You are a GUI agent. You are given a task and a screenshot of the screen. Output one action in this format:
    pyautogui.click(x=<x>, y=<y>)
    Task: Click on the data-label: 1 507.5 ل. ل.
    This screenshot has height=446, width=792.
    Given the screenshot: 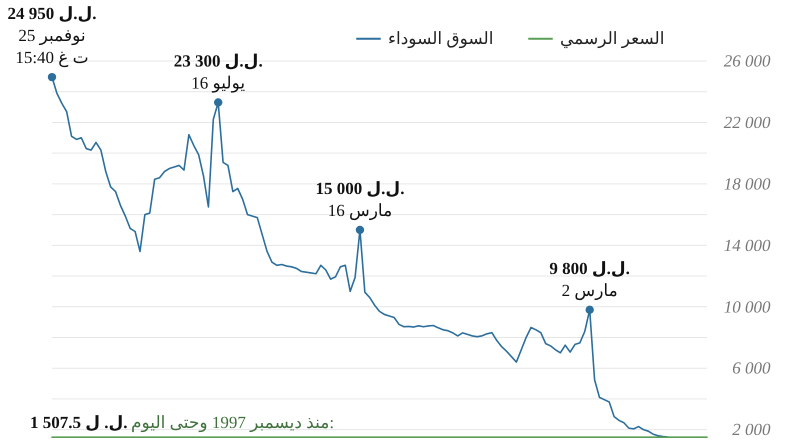 What is the action you would take?
    pyautogui.click(x=79, y=422)
    